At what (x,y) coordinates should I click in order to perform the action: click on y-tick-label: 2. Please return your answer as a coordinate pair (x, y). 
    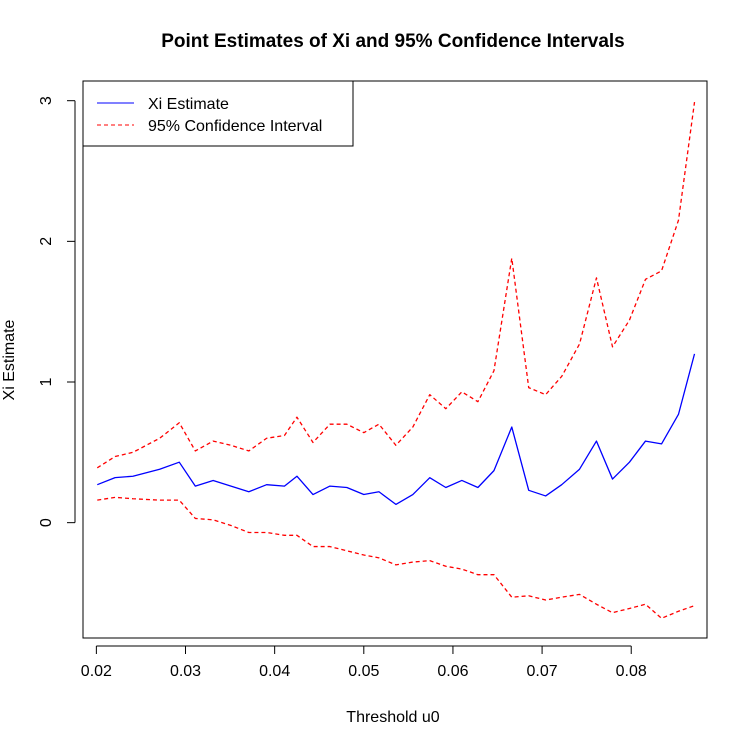
    Looking at the image, I should click on (46, 241).